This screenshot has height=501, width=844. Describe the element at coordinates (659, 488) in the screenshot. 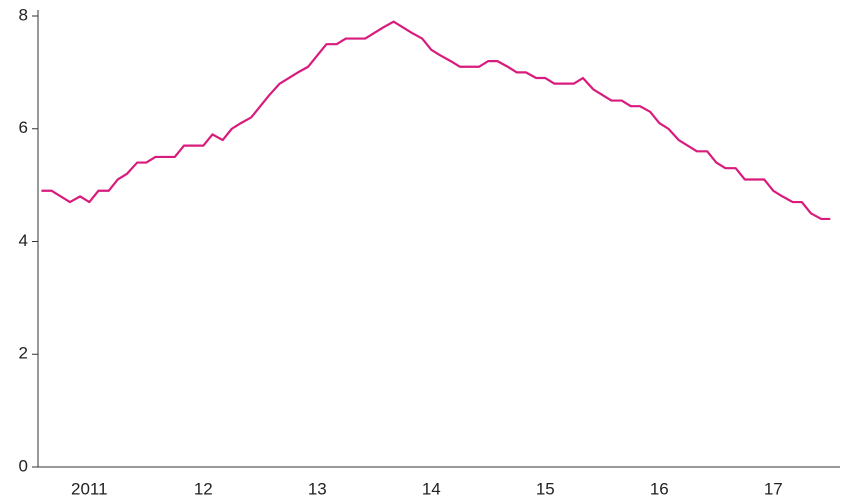

I see `x-tick-label: 16` at that location.